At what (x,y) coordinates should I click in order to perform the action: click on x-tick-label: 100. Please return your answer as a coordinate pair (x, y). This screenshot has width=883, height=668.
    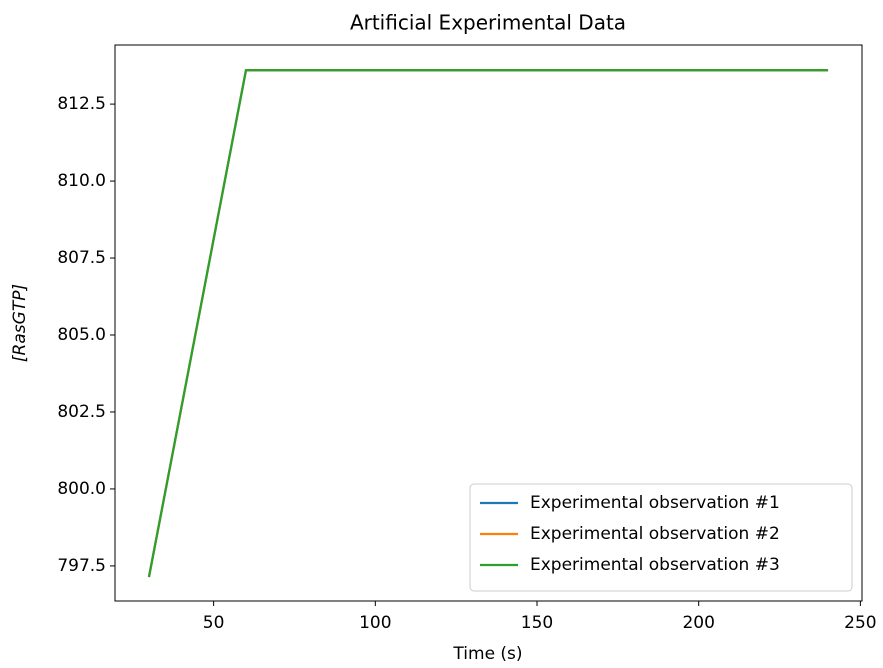
    Looking at the image, I should click on (375, 623).